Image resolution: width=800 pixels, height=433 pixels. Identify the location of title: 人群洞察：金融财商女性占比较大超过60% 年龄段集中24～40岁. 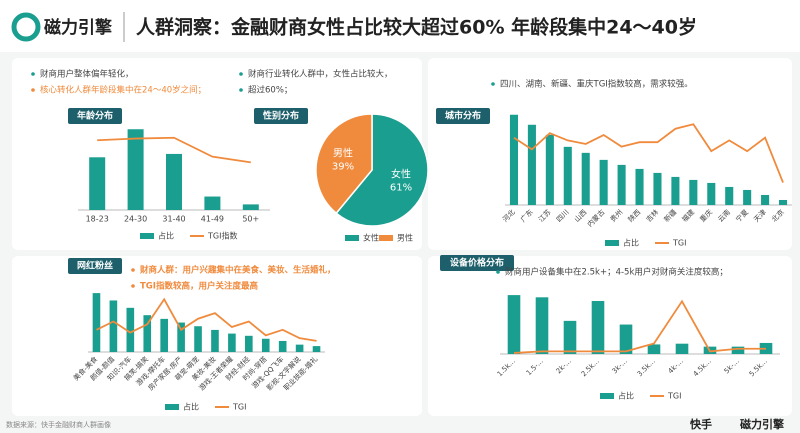
(416, 27).